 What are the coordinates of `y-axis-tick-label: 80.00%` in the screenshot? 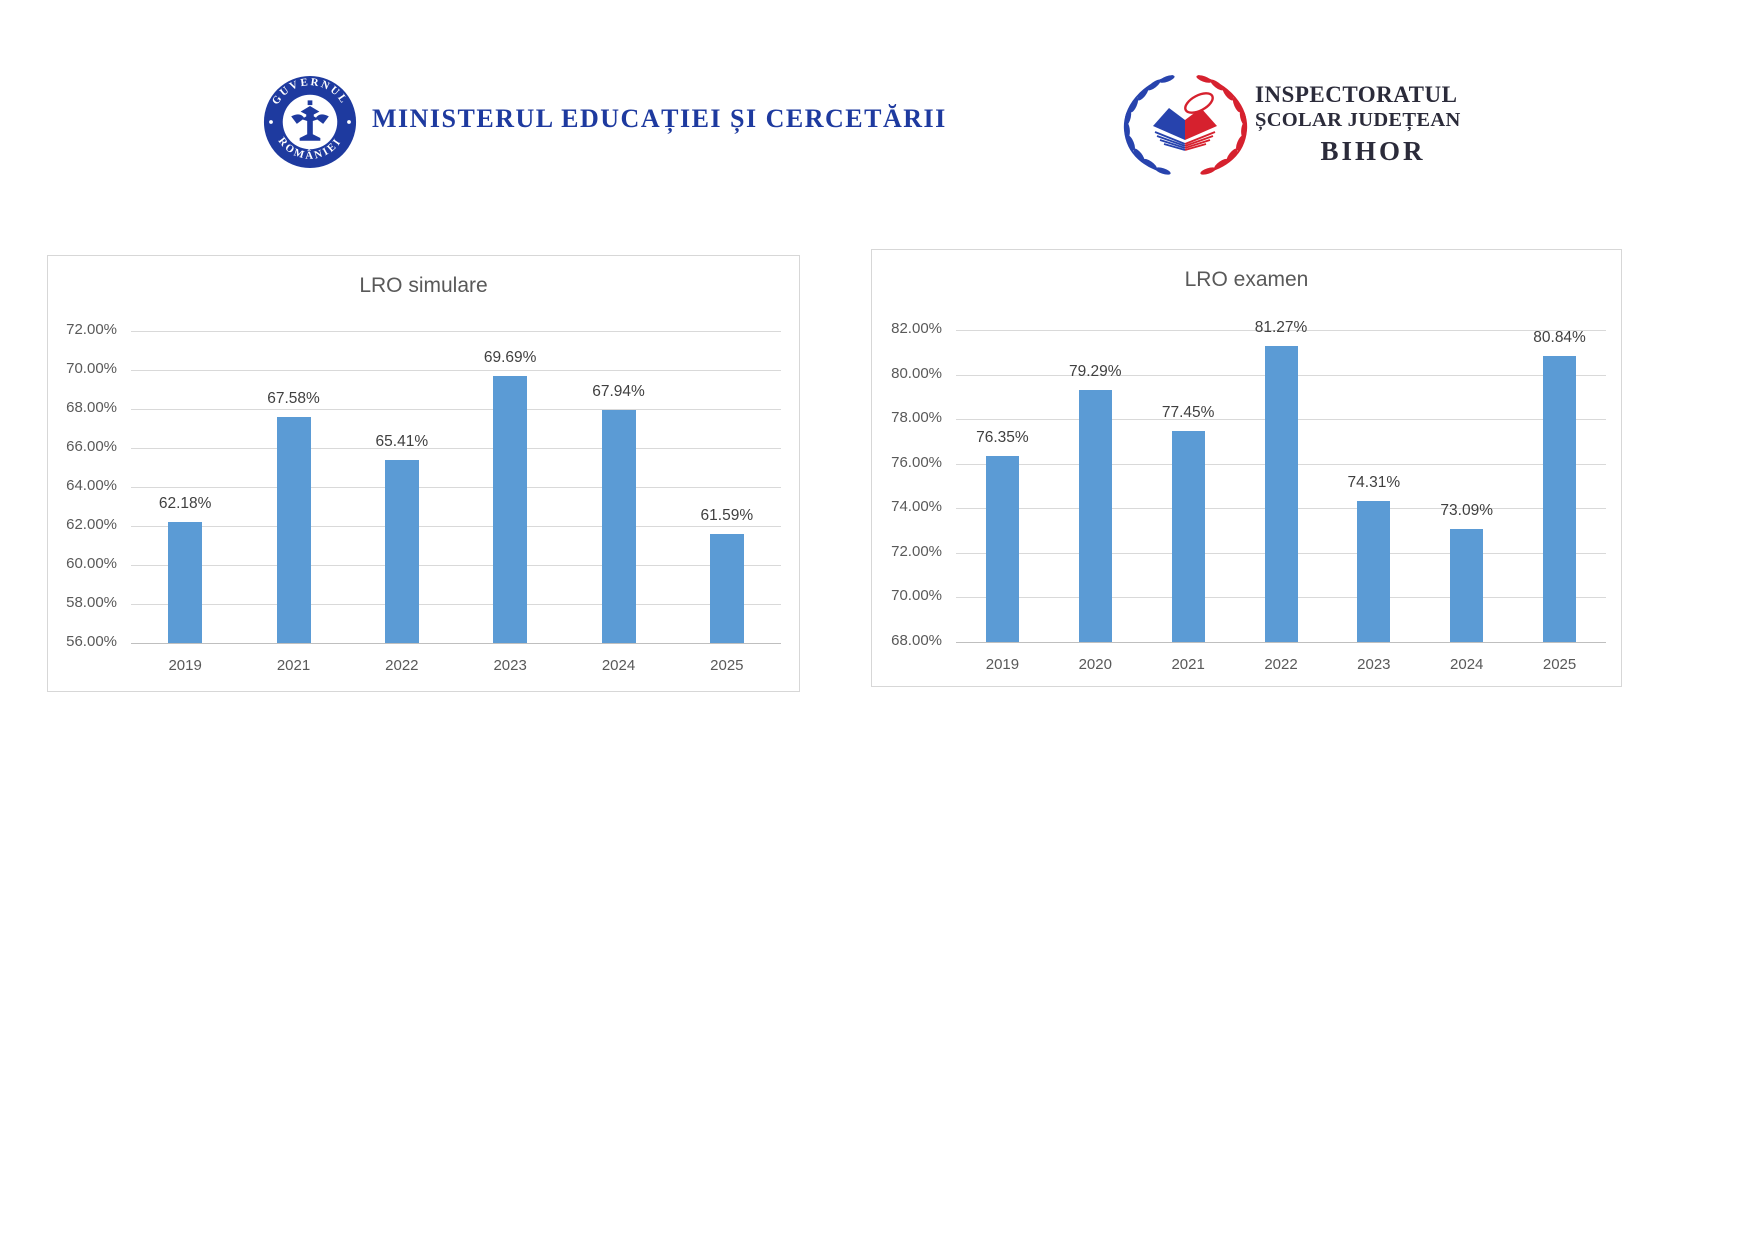 It's located at (916, 373).